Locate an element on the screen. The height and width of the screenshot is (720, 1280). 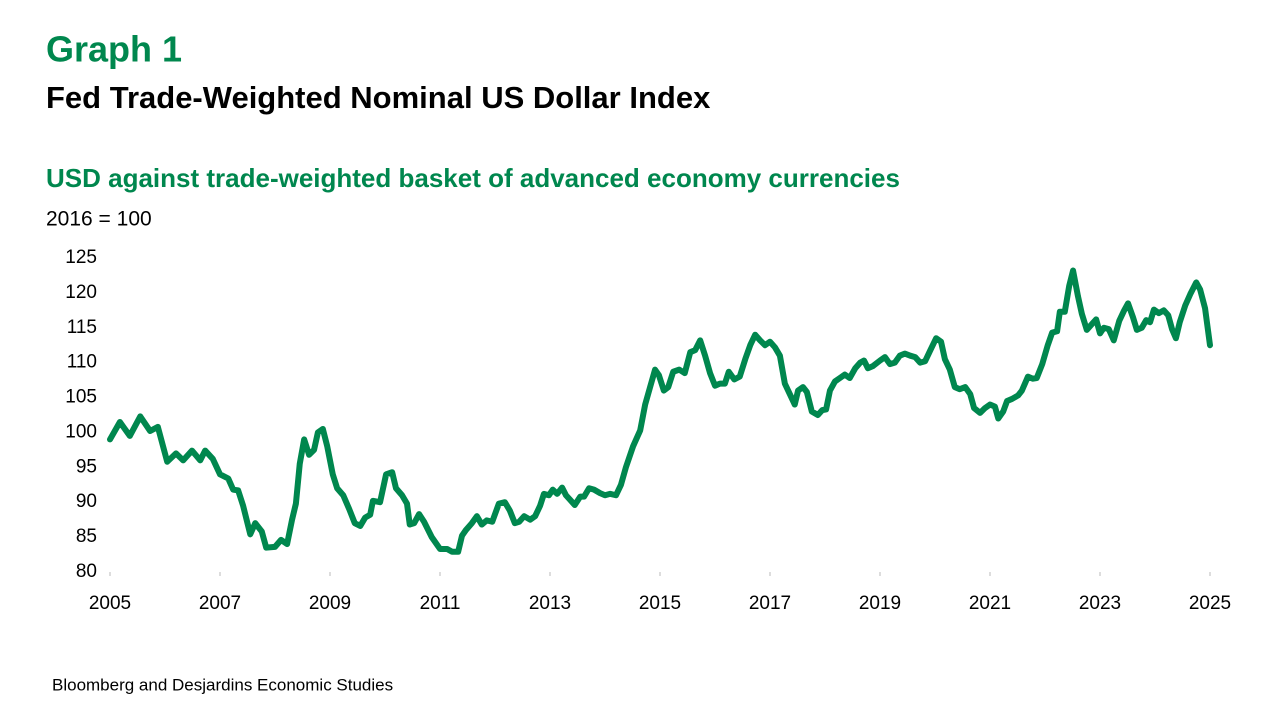
x-tick-label: 2007 is located at coordinates (220, 603).